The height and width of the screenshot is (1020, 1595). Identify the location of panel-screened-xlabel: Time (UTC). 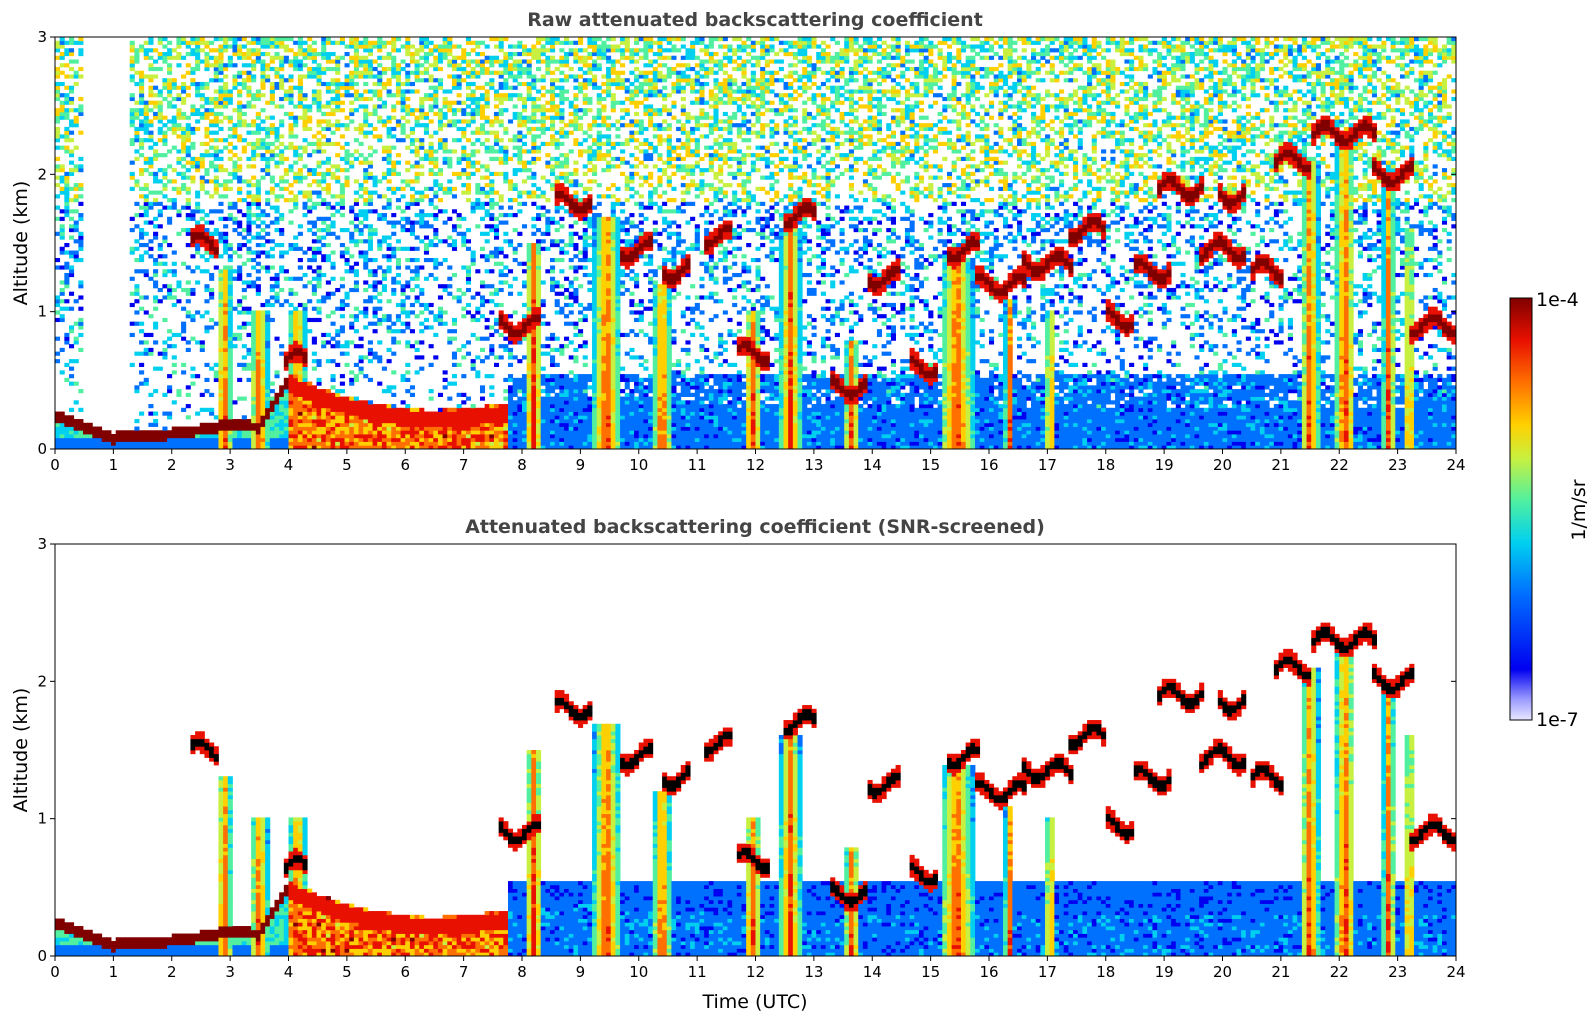
(754, 1002).